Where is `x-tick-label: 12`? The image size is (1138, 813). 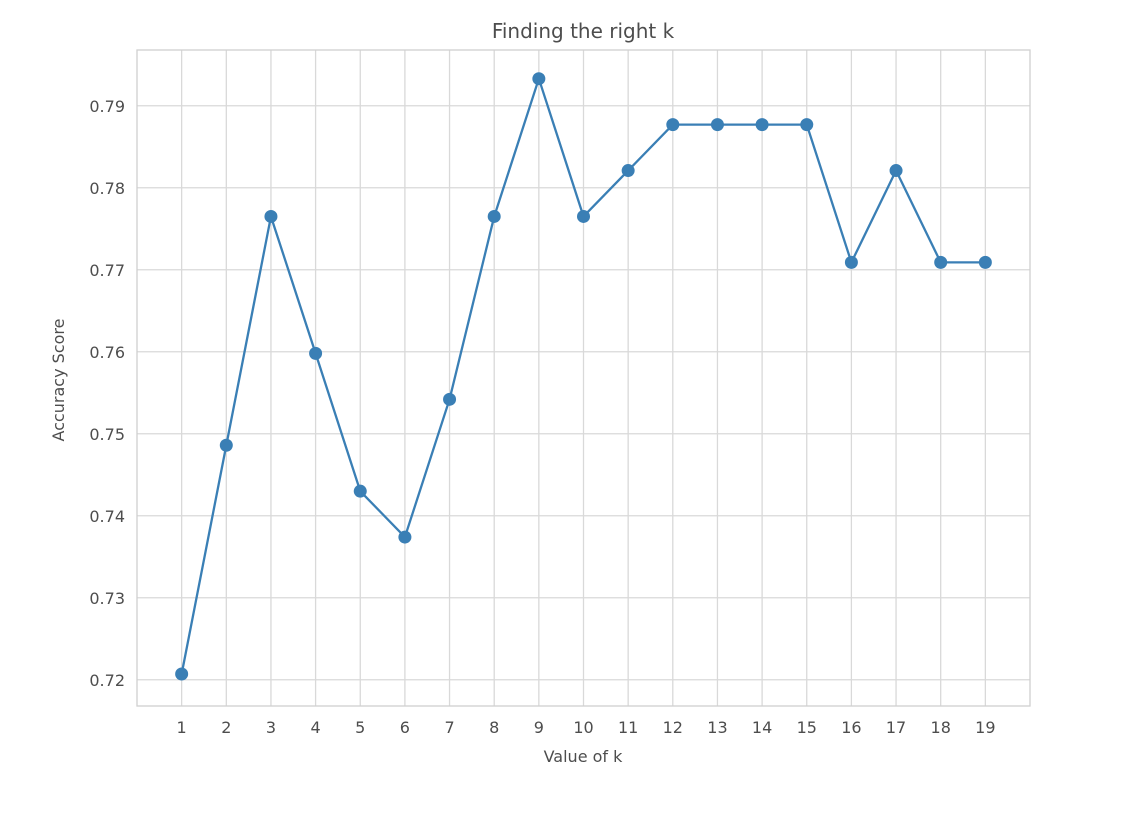 x-tick-label: 12 is located at coordinates (673, 727).